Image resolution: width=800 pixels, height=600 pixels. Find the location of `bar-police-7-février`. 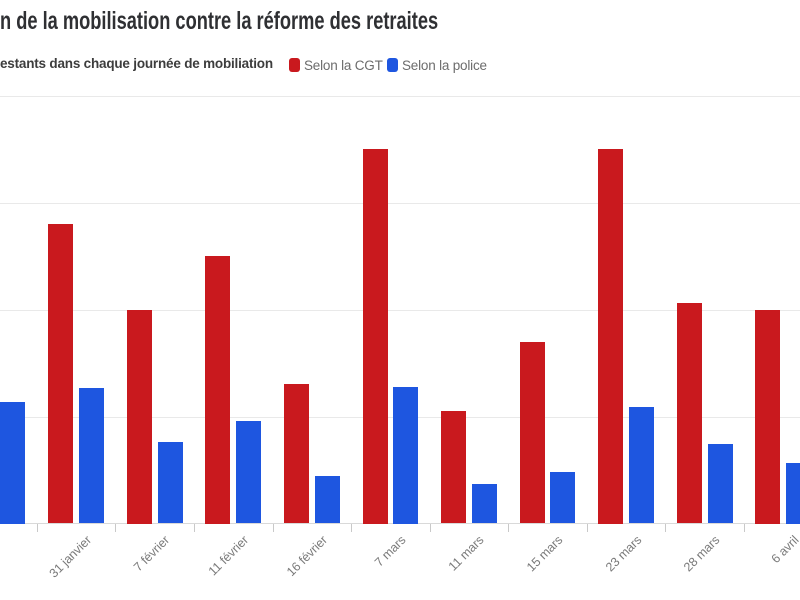

bar-police-7-février is located at coordinates (170, 483).